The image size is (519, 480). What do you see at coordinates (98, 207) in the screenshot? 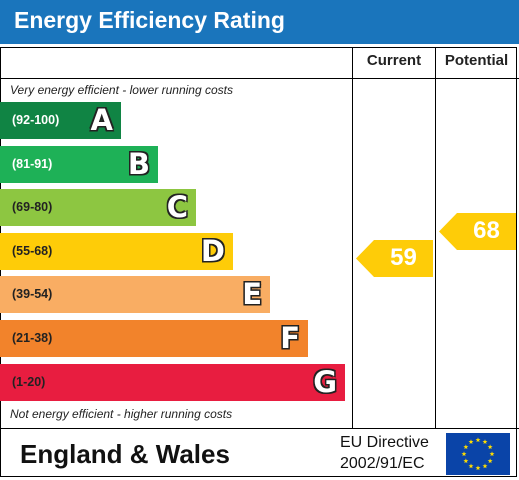
I see `band-c: (69-80) C` at bounding box center [98, 207].